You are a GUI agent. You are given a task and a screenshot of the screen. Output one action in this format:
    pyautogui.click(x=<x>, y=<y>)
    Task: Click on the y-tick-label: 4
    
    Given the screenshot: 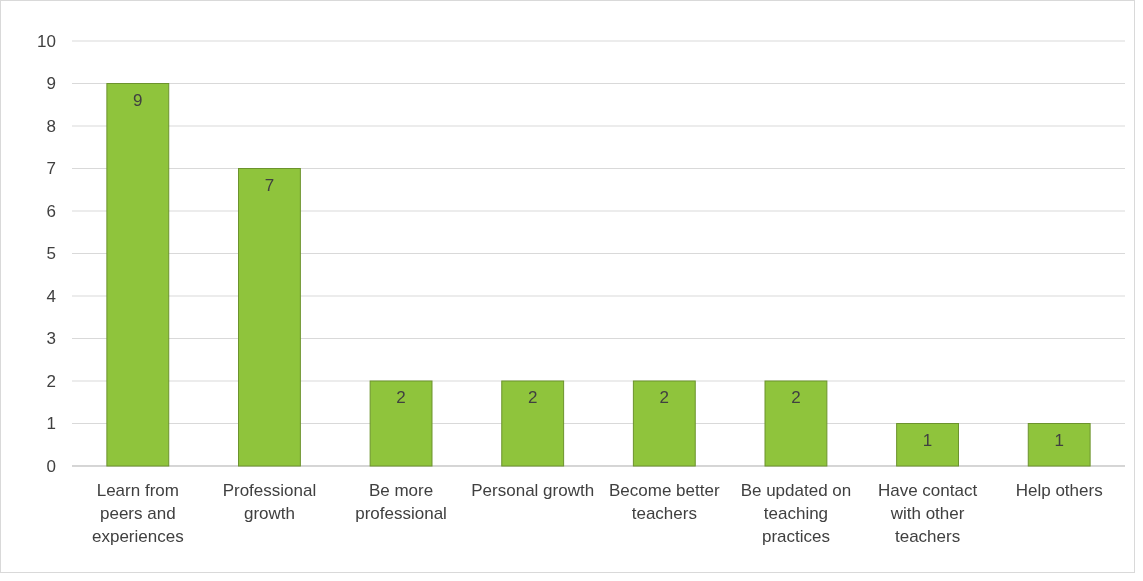 What is the action you would take?
    pyautogui.click(x=51, y=296)
    